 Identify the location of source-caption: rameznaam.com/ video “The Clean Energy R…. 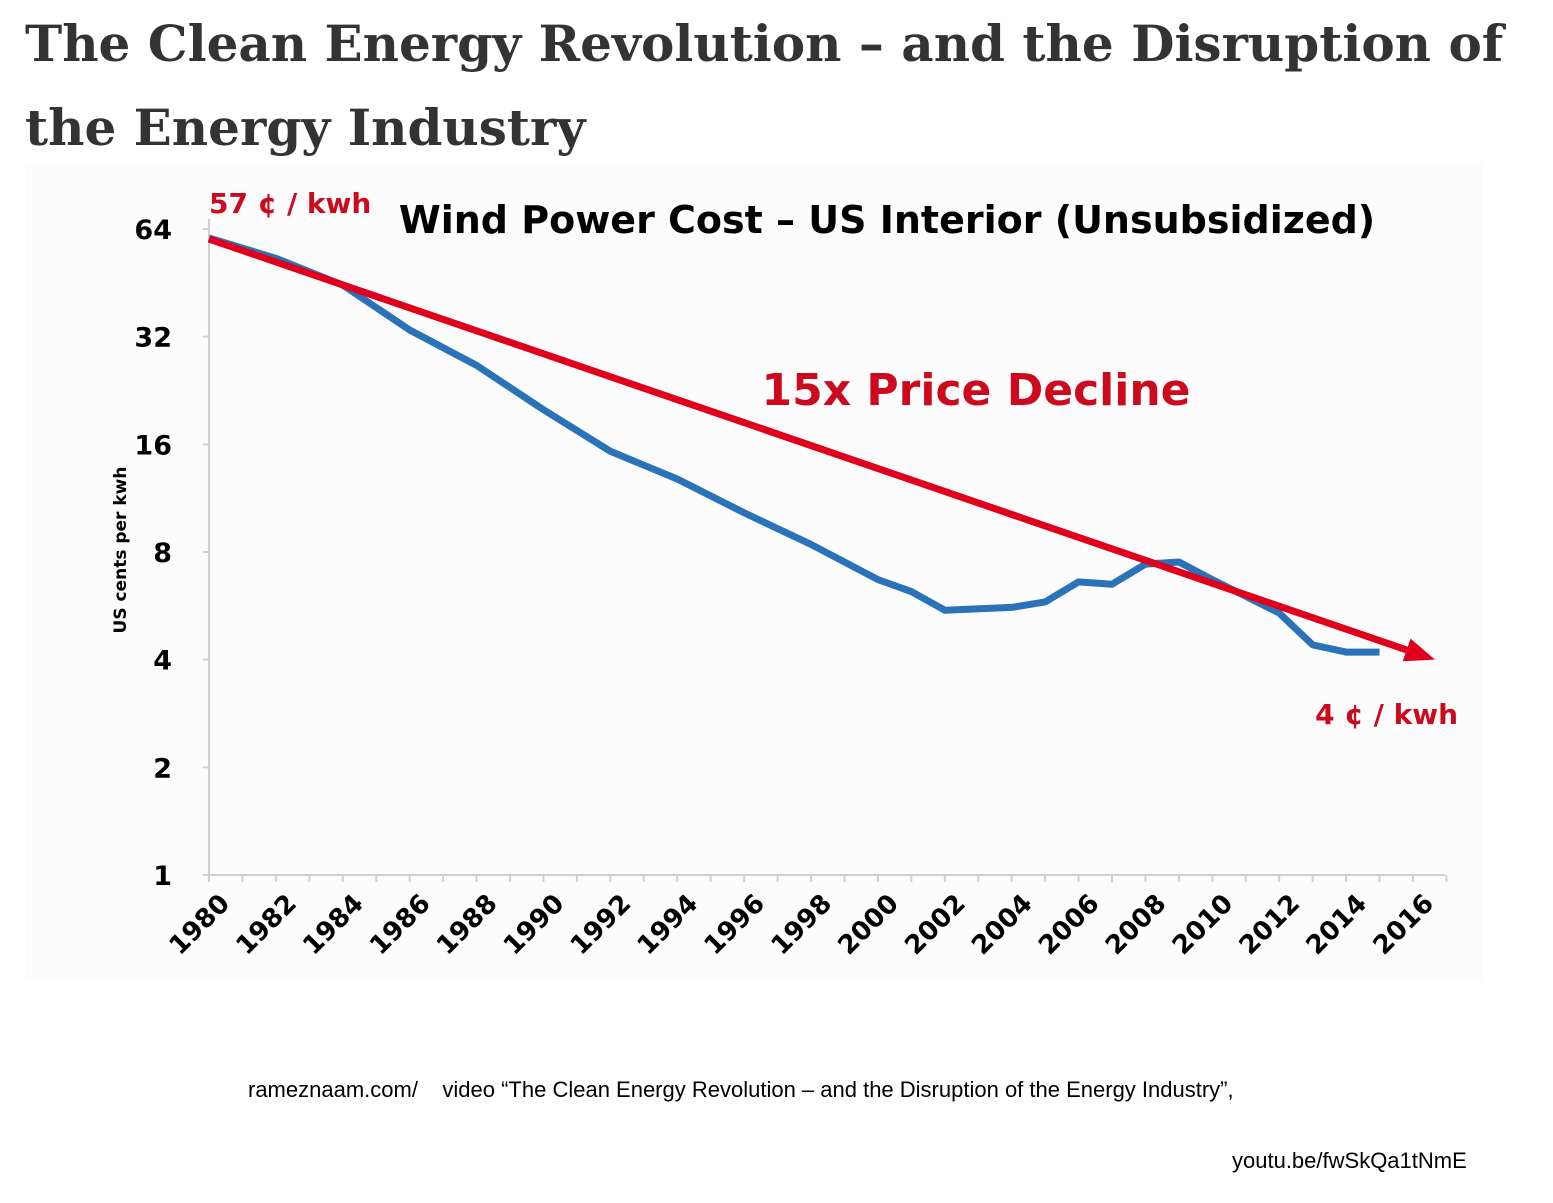
(741, 1089).